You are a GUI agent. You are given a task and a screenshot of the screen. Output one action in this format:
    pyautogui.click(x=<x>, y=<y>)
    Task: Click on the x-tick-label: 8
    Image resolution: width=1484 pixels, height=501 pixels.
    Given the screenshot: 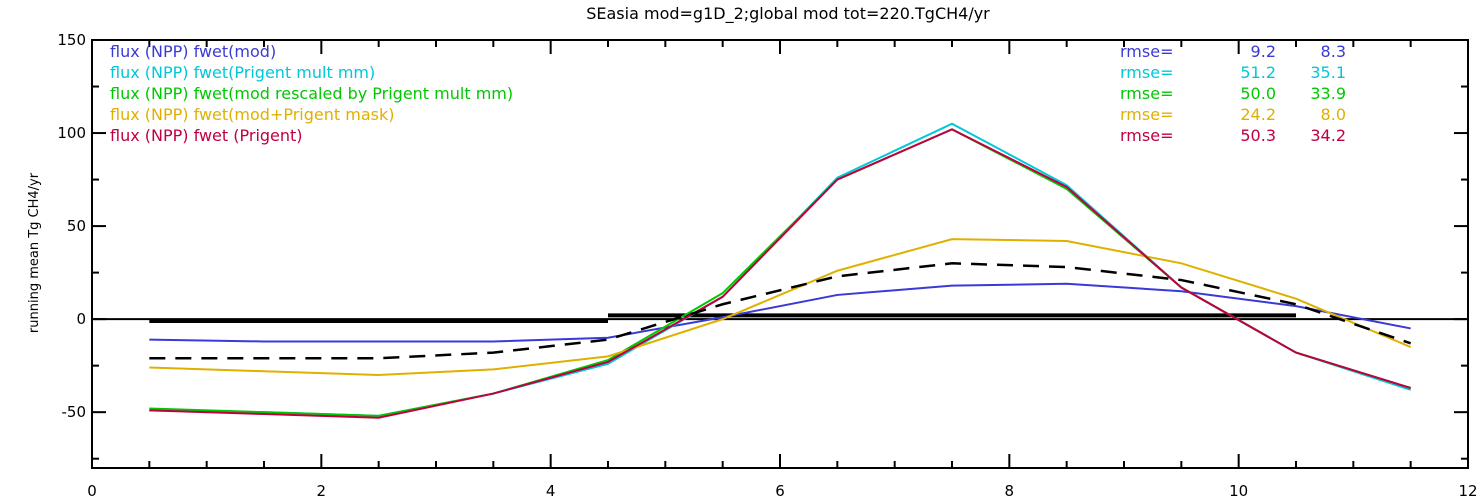 What is the action you would take?
    pyautogui.click(x=1010, y=491)
    